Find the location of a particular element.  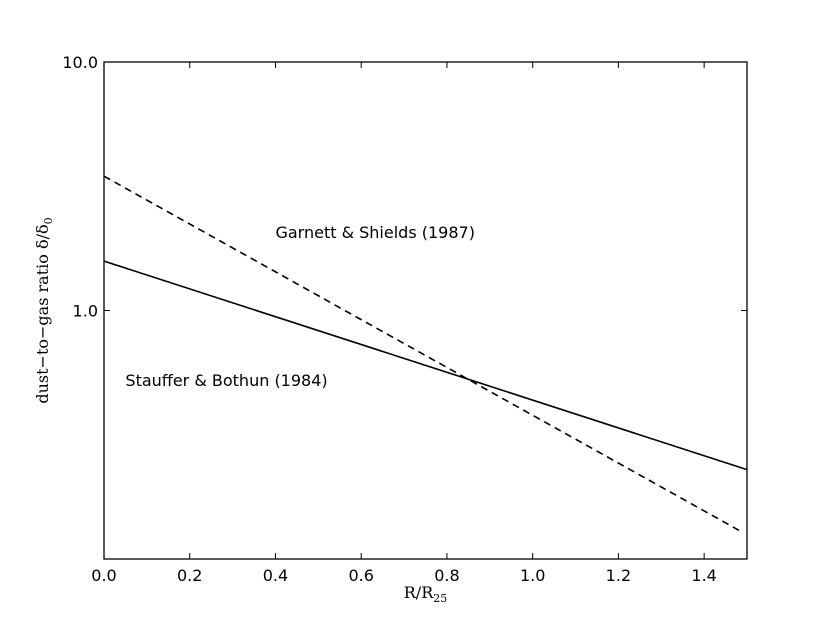

x-axis-label: R/R25 is located at coordinates (425, 594).